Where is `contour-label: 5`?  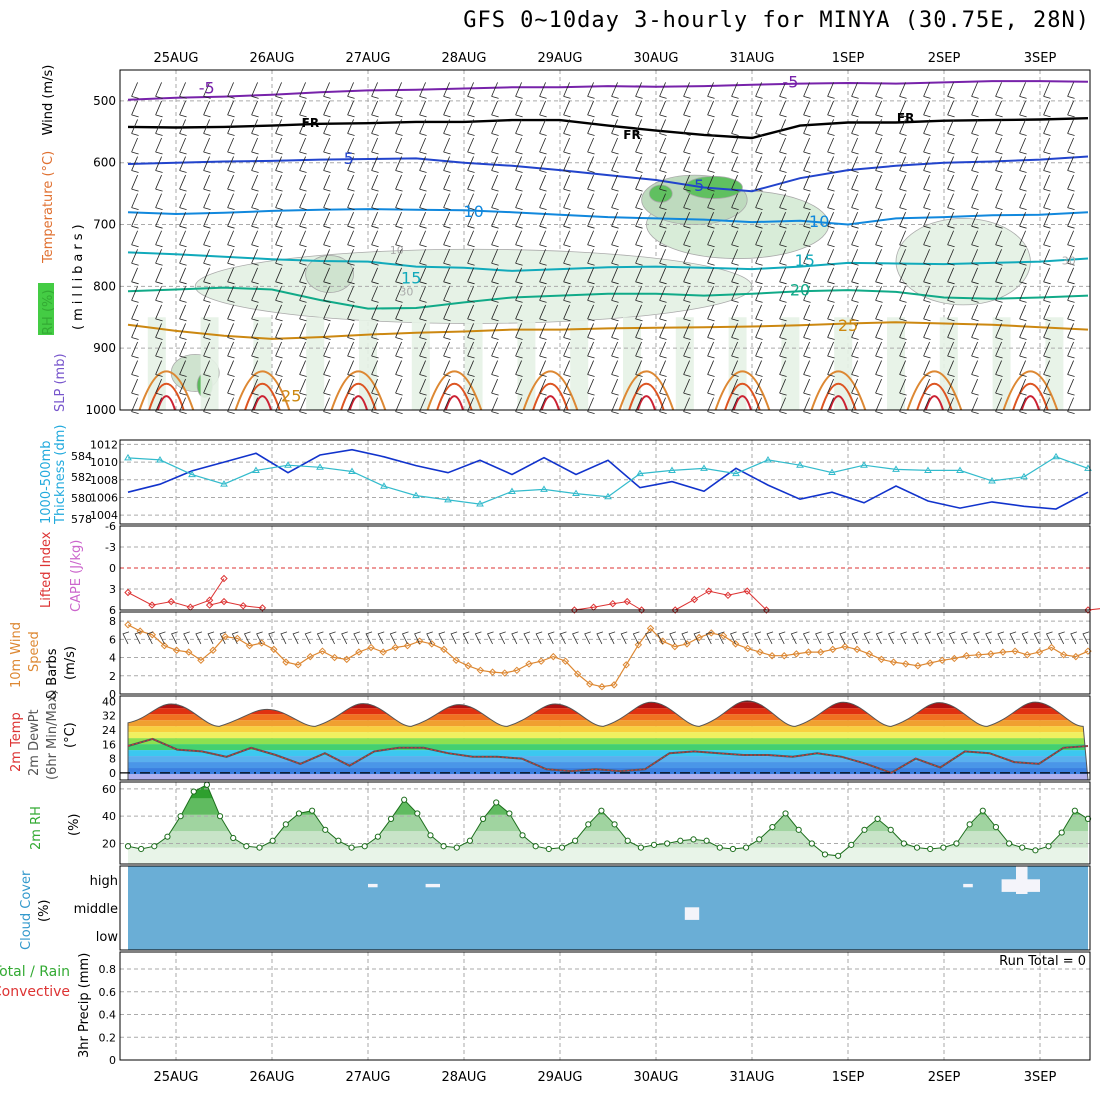 contour-label: 5 is located at coordinates (349, 158).